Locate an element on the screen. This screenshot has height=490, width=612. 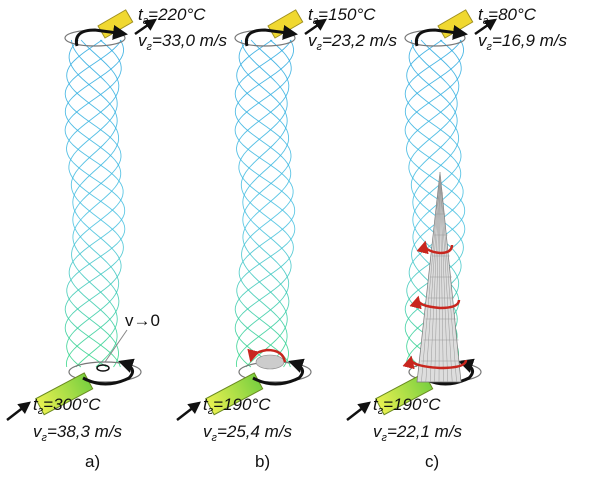
panel-caption: b) is located at coordinates (262, 461).